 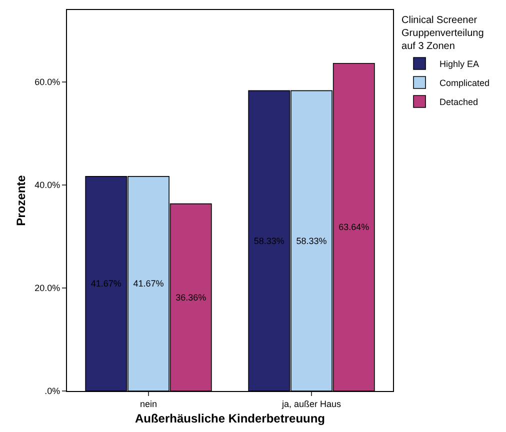 What do you see at coordinates (311, 403) in the screenshot?
I see `x-tick-label: ja, außer Haus` at bounding box center [311, 403].